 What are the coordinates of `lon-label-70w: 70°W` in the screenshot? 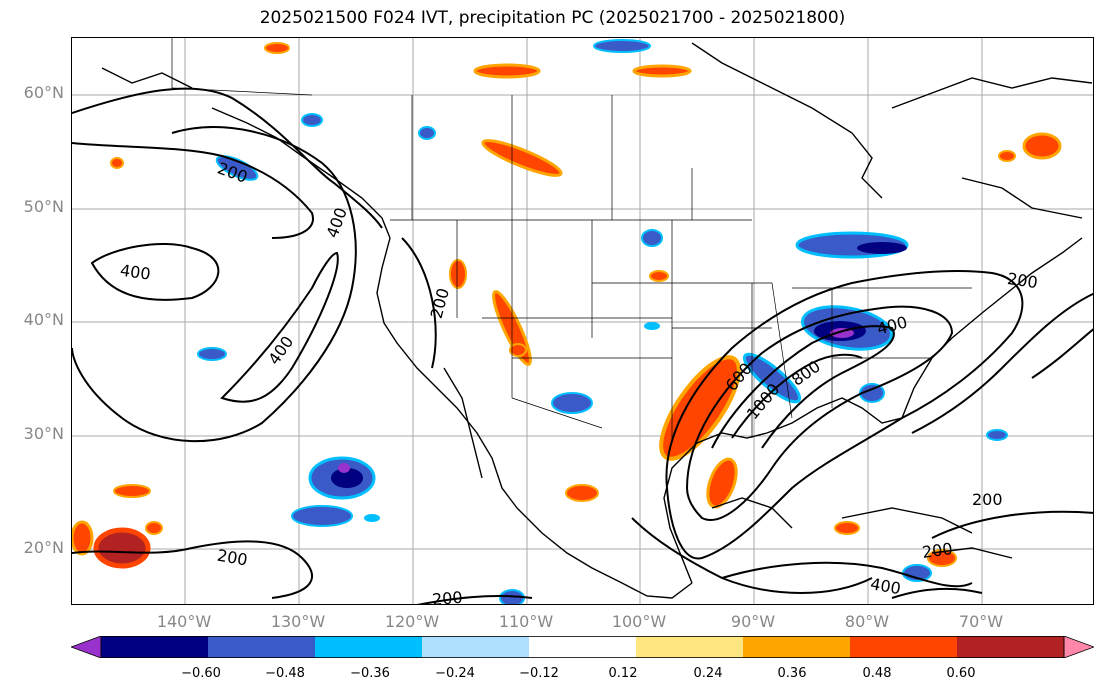 It's located at (981, 621).